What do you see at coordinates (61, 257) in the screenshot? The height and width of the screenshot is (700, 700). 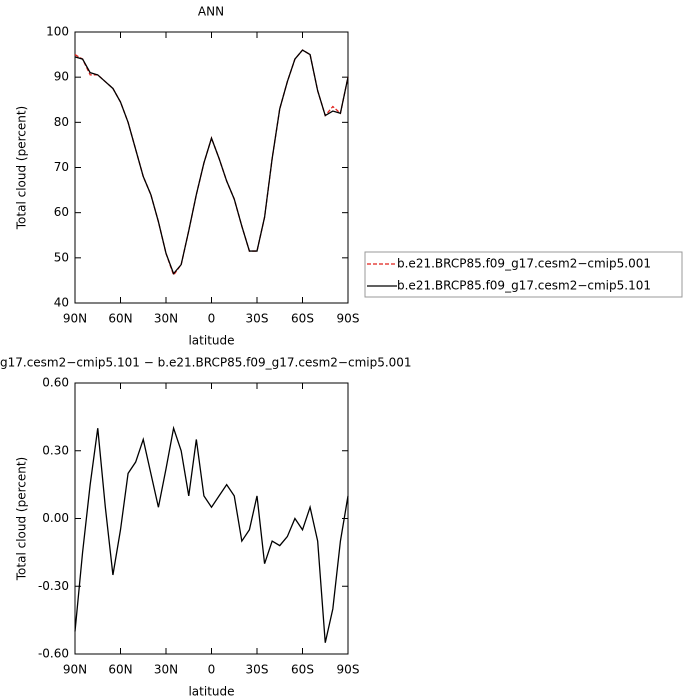 I see `y-tick-label: 50` at bounding box center [61, 257].